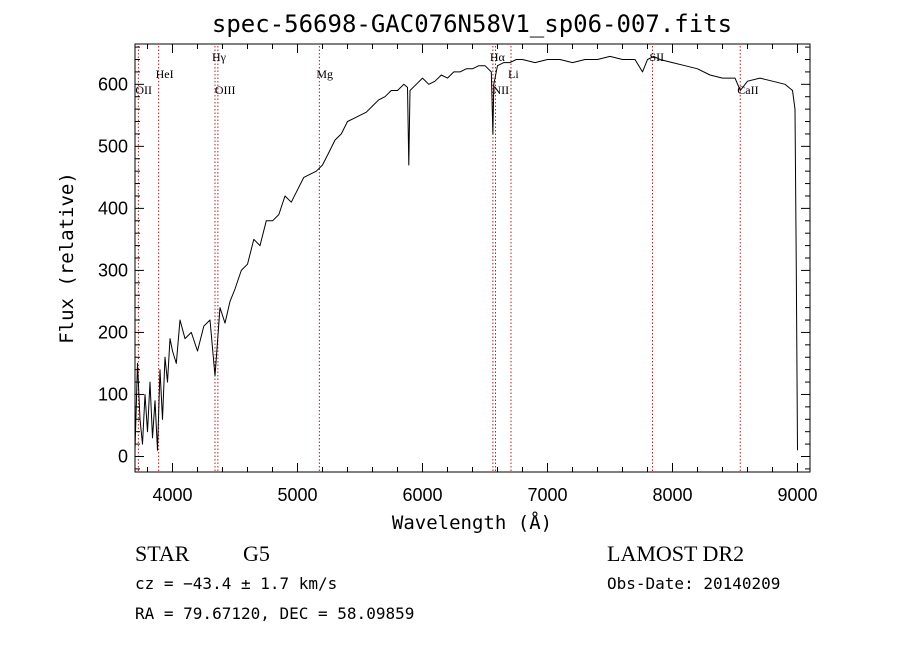 The width and height of the screenshot is (900, 649). I want to click on spectral-line-label: Mg, so click(324, 74).